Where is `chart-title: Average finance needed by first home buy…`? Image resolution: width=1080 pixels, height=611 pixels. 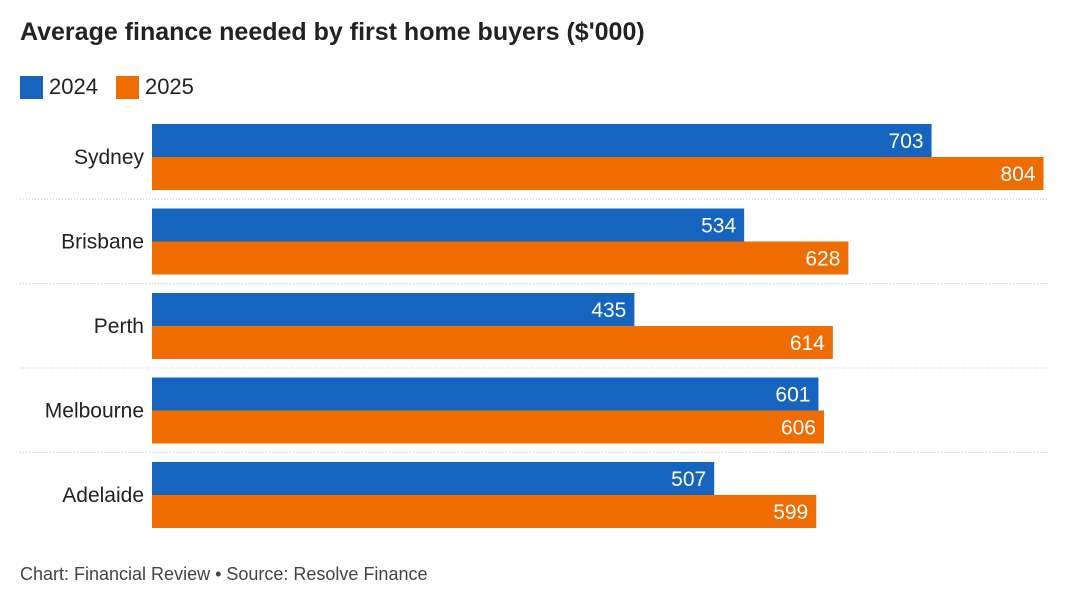
chart-title: Average finance needed by first home buy… is located at coordinates (332, 32).